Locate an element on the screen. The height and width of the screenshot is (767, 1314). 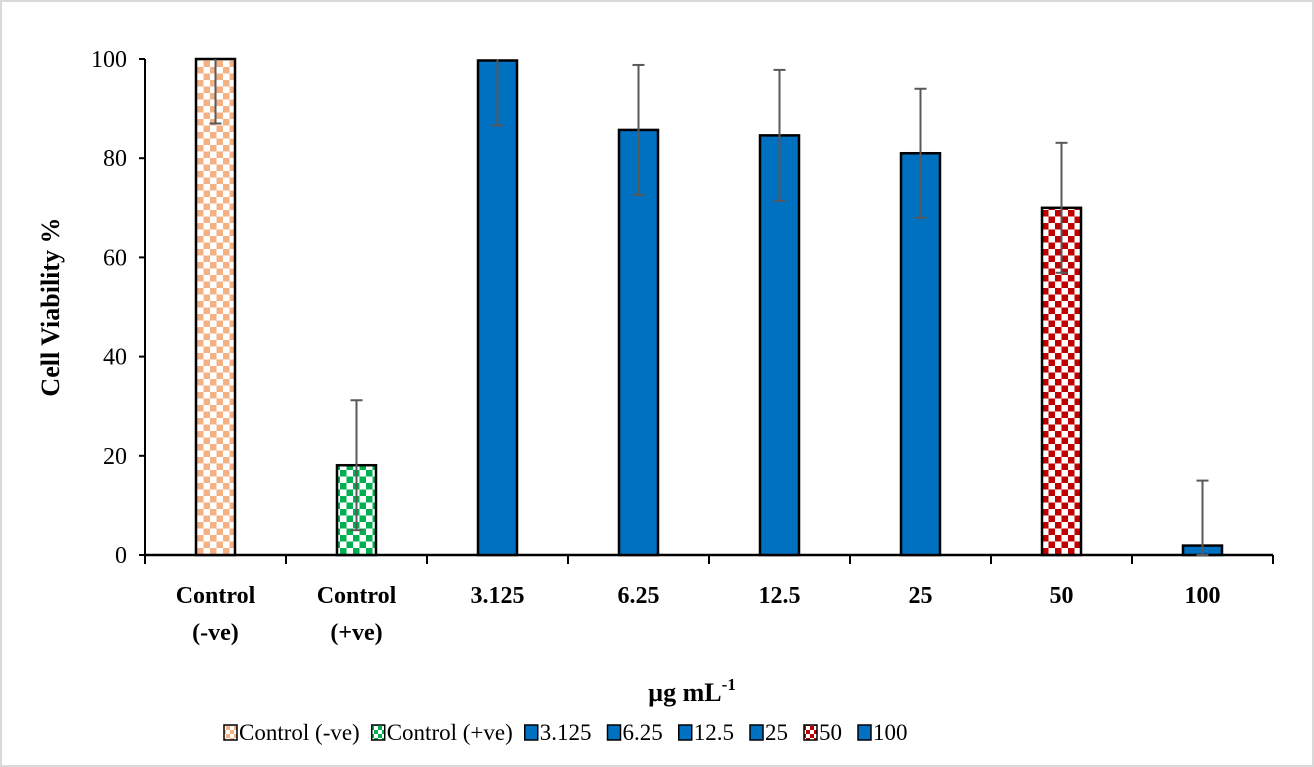
legend-label: Control (+ve) is located at coordinates (450, 732).